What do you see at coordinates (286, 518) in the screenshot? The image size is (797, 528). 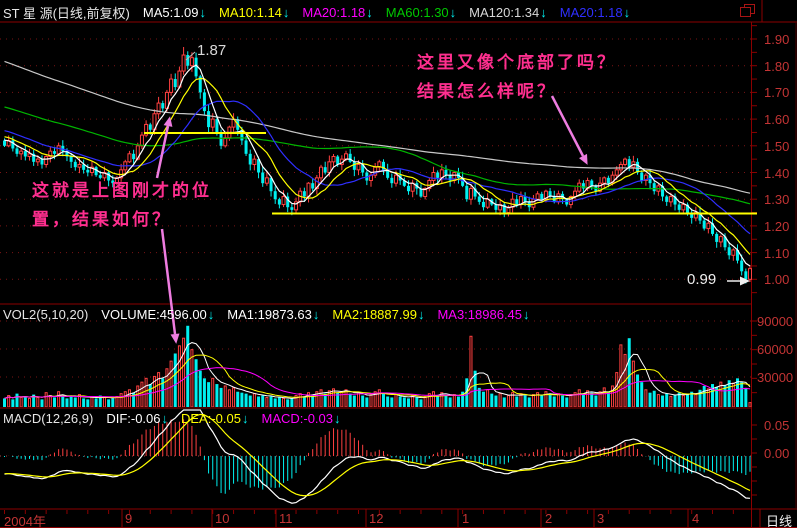 I see `month-label: 11` at bounding box center [286, 518].